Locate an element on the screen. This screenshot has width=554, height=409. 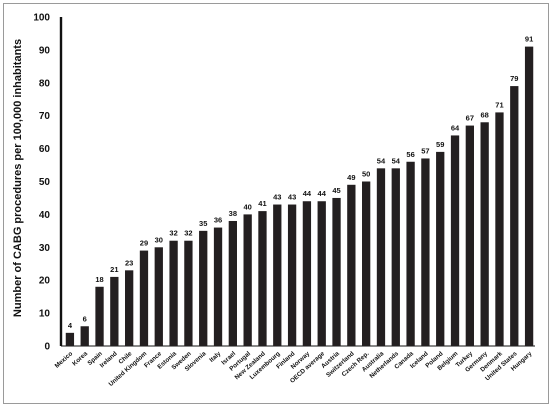
y-tick-label: 50 is located at coordinates (45, 182).